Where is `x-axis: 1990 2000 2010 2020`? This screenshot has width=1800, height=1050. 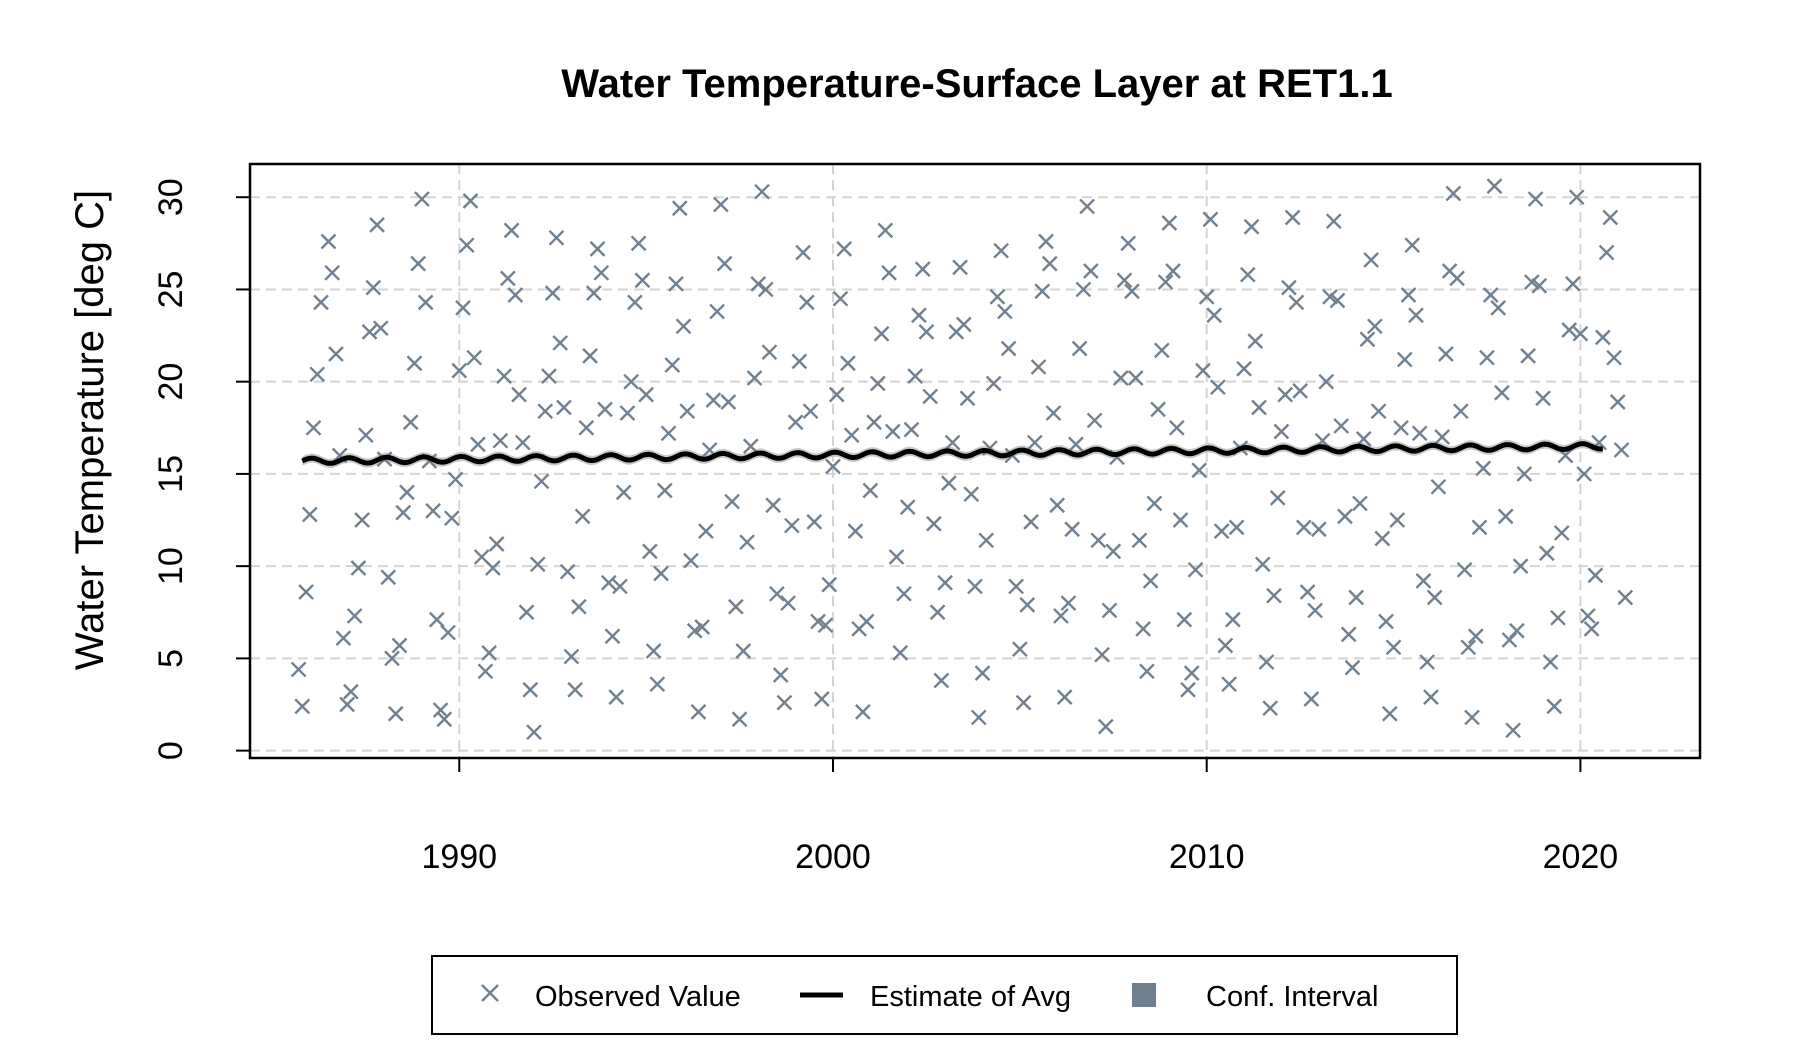
x-axis: 1990 2000 2010 2020 is located at coordinates (1019, 816).